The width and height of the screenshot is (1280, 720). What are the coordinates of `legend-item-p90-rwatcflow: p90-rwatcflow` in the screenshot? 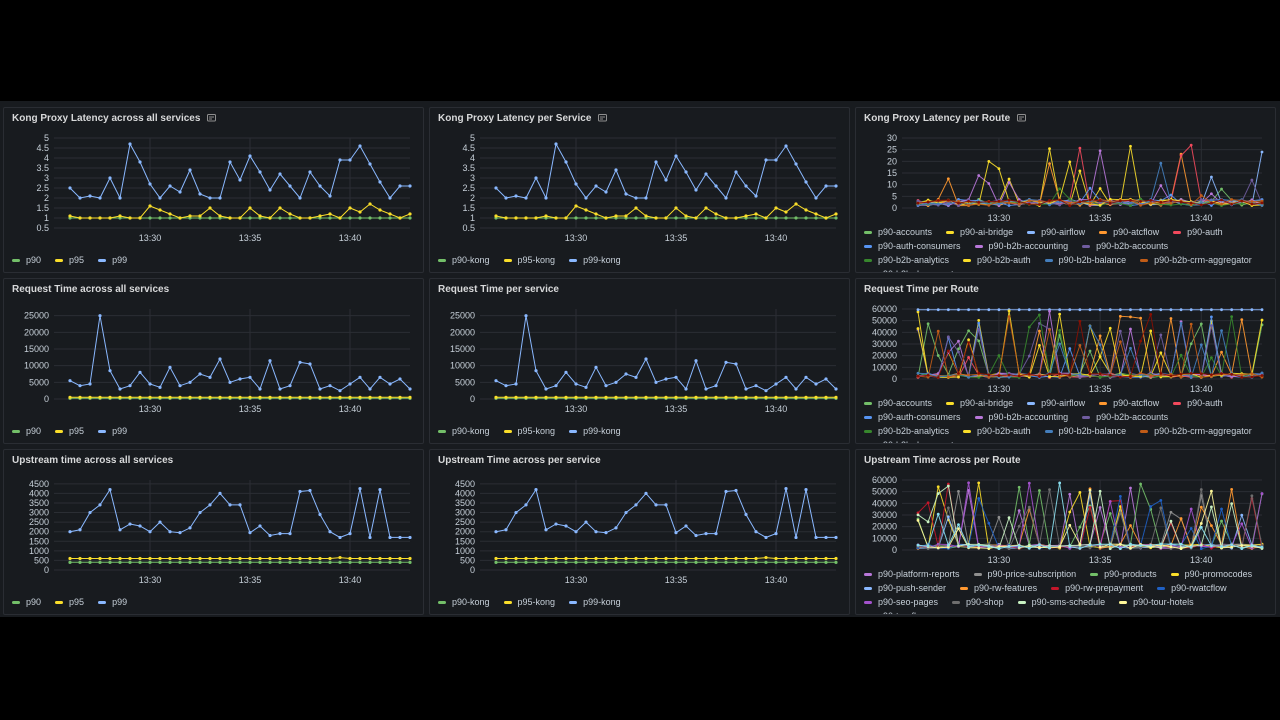 It's located at (1192, 588).